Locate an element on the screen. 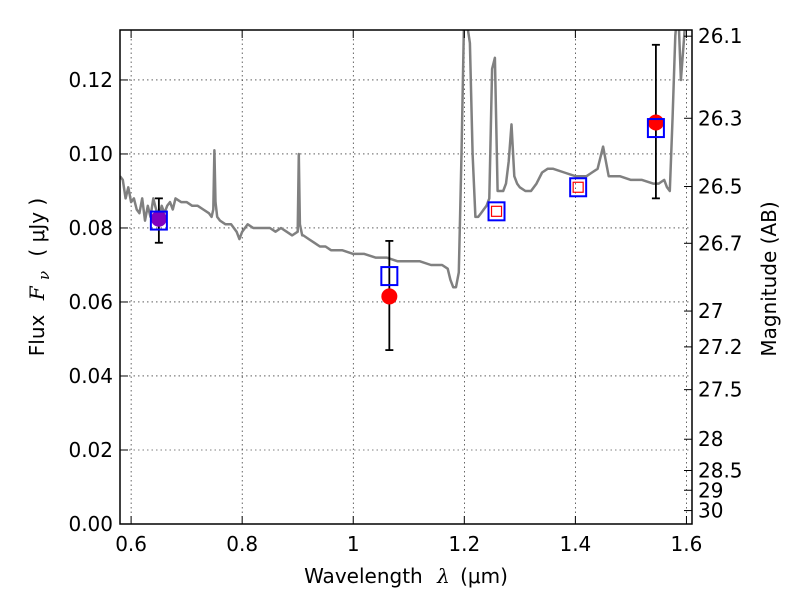  y-tick-label: 0.04 is located at coordinates (90, 376).